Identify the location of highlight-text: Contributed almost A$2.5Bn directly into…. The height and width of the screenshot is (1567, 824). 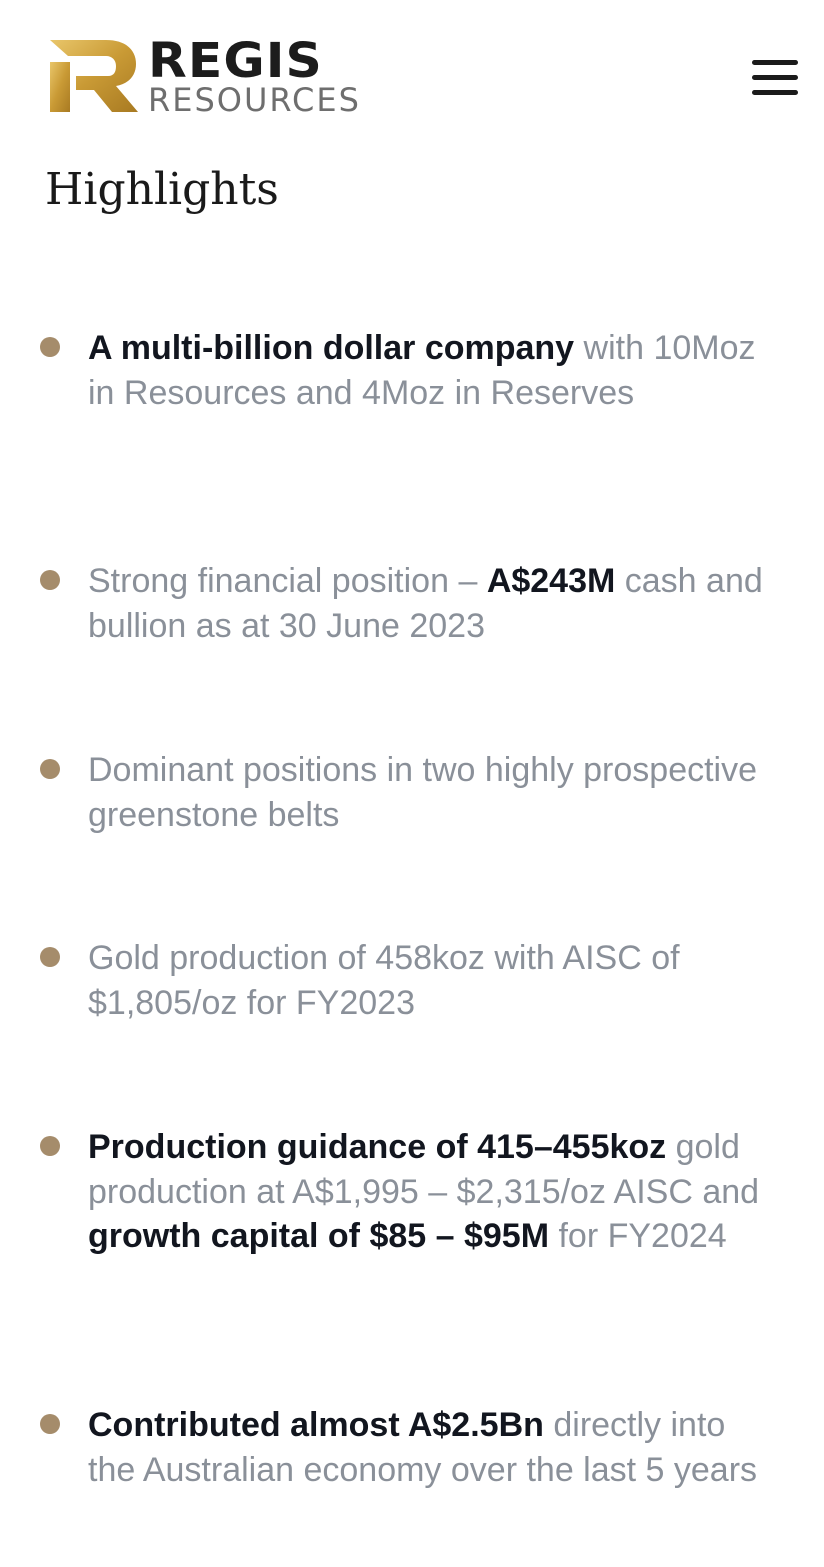
(428, 1447).